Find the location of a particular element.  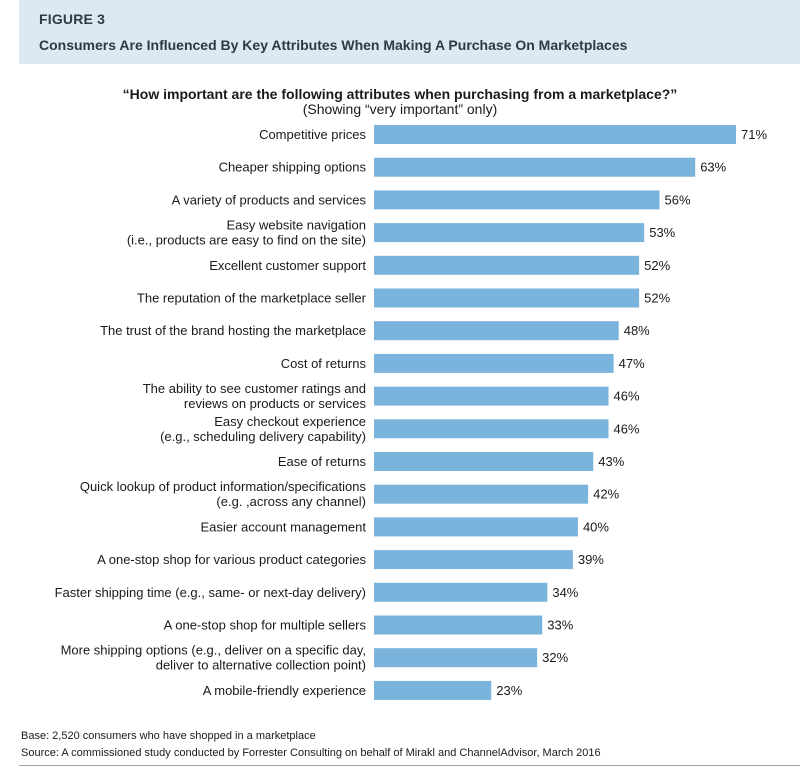

category-label: A variety of products and services is located at coordinates (269, 199).